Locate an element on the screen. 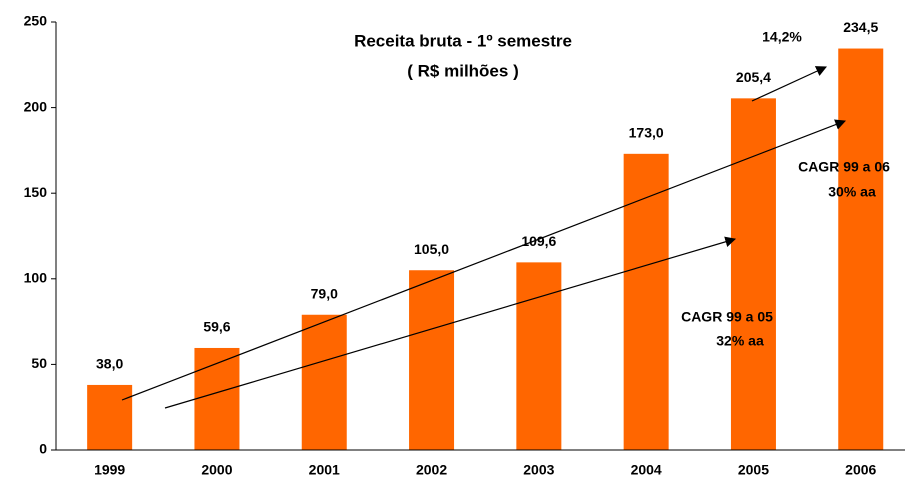 The image size is (910, 482). y-tick-label: 150 is located at coordinates (36, 192).